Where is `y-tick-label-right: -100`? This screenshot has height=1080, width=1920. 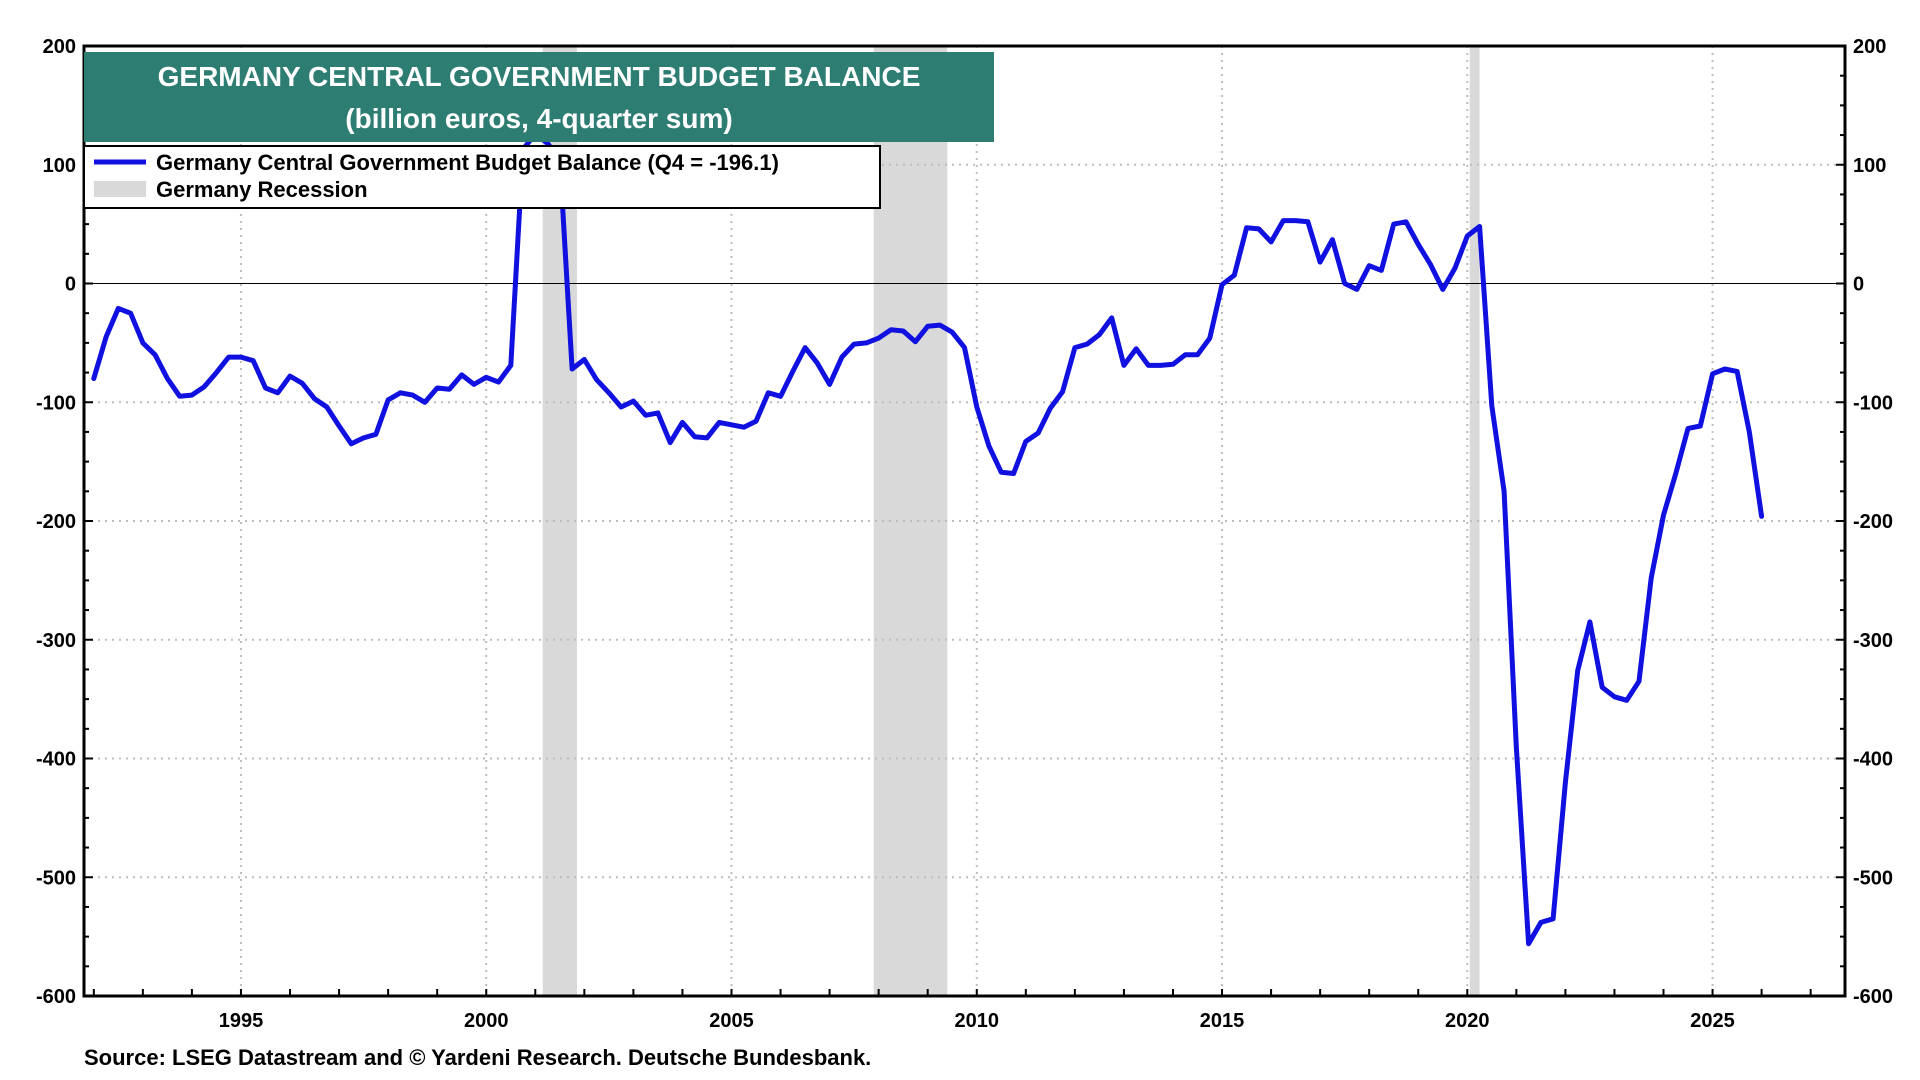 y-tick-label-right: -100 is located at coordinates (1873, 403).